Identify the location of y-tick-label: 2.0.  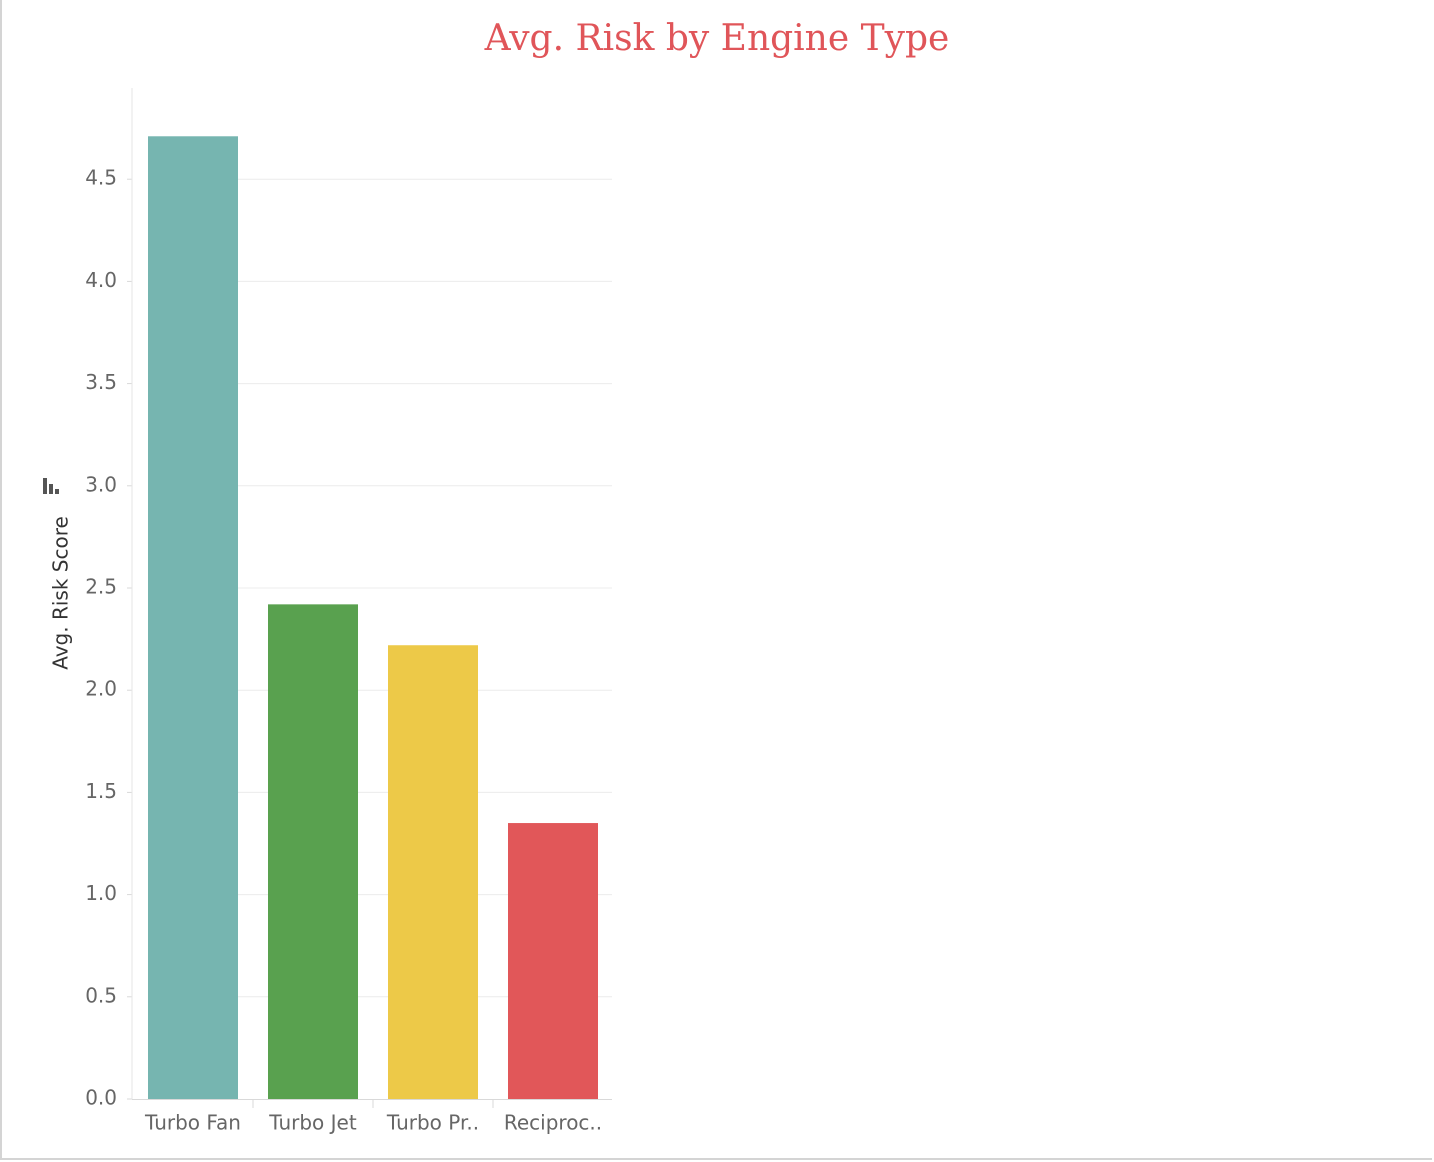
(101, 689).